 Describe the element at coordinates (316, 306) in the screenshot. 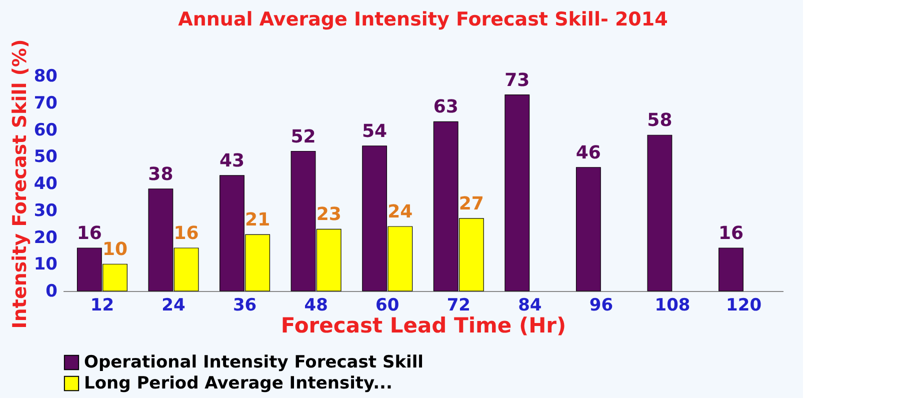

I see `x-tick-label: 48` at that location.